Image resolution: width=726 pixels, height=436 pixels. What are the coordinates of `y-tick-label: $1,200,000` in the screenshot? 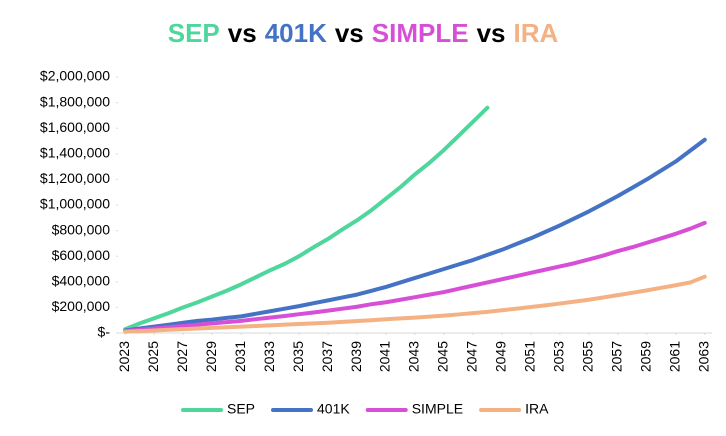 It's located at (75, 178).